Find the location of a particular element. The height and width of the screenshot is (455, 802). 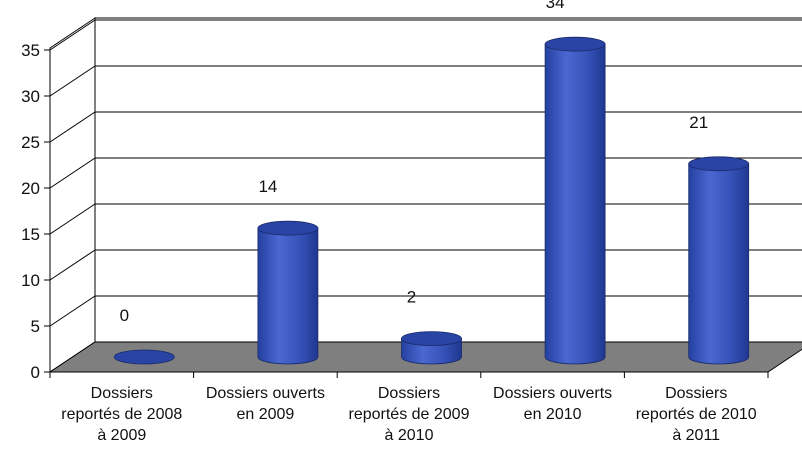

category-label-line: en 2009 is located at coordinates (265, 414).